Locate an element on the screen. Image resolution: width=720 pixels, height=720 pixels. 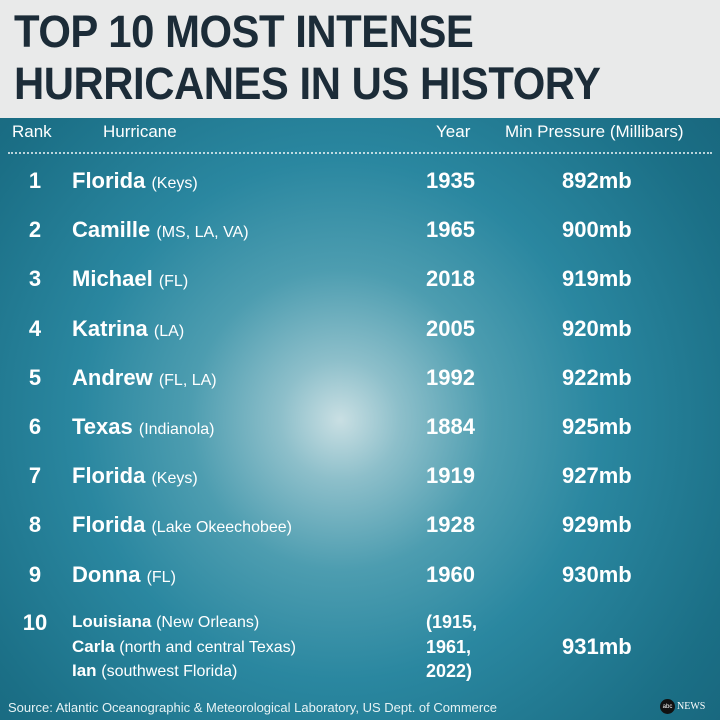
rank-cell: 1 is located at coordinates (35, 180).